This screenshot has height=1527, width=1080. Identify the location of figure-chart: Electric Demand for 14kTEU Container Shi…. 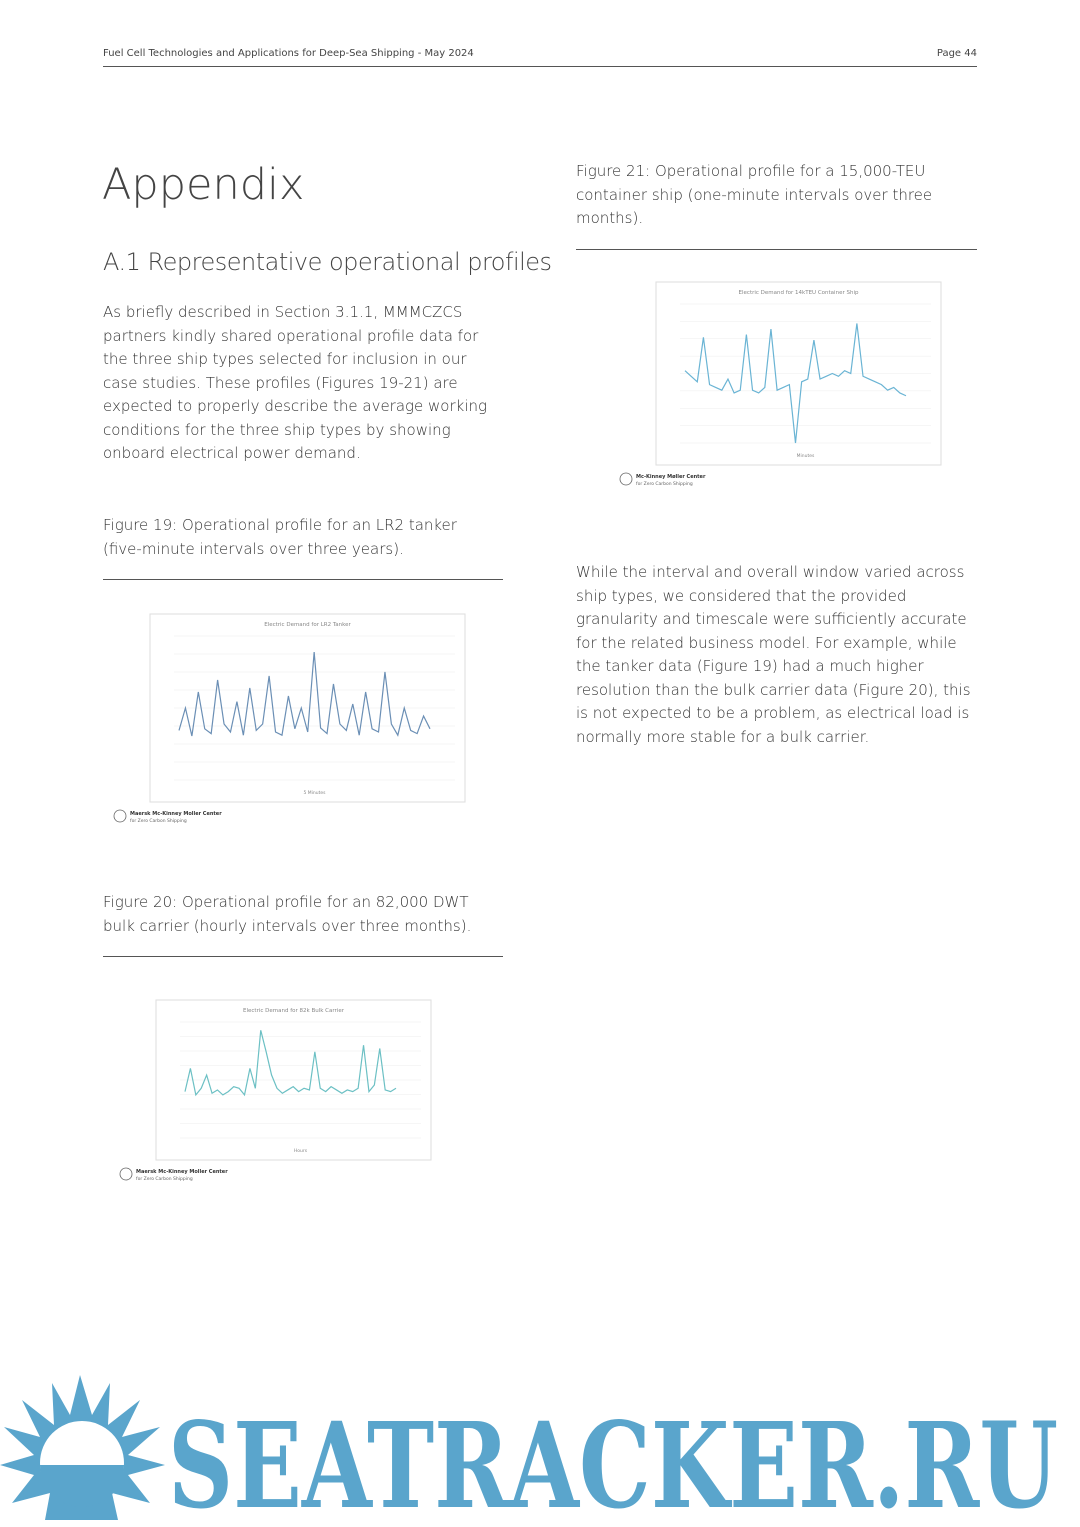
(780, 384).